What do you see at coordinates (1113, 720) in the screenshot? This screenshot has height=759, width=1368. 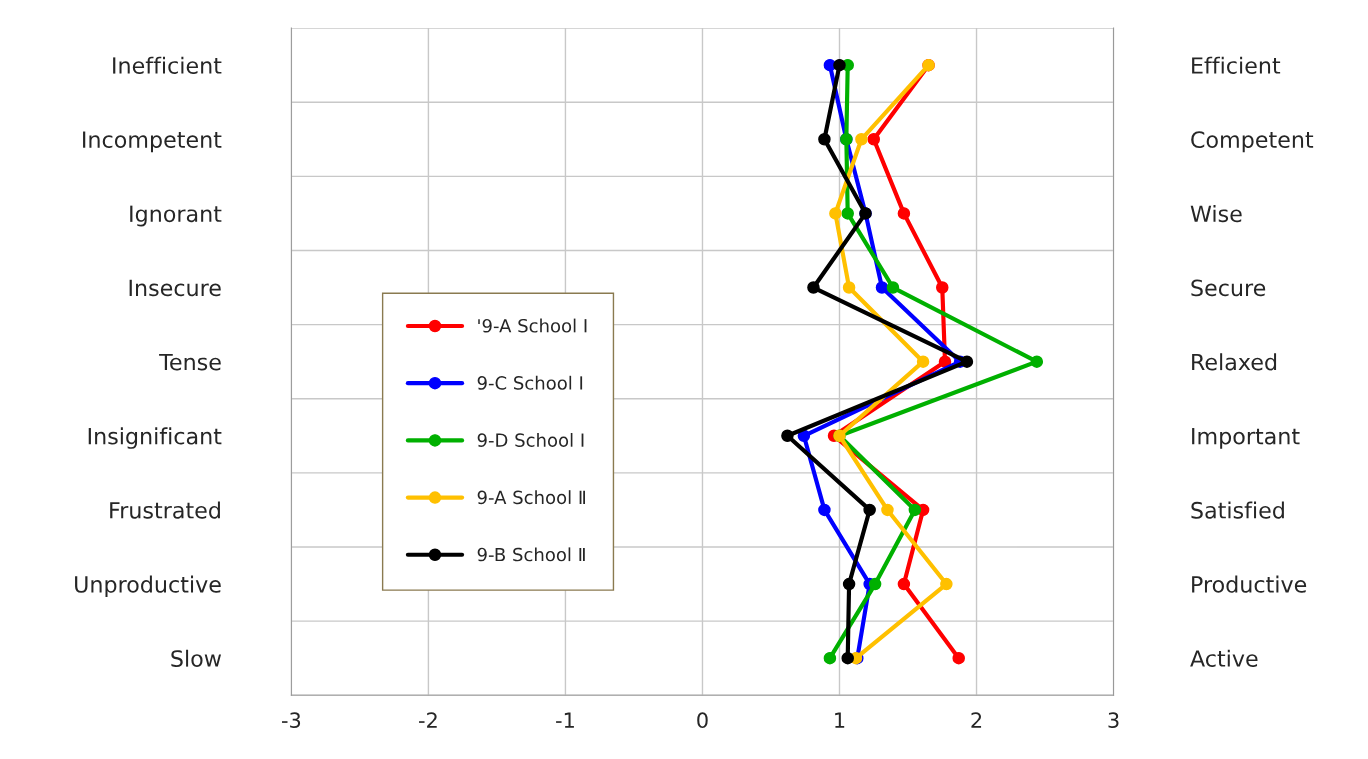 I see `x-tick-label: 3` at bounding box center [1113, 720].